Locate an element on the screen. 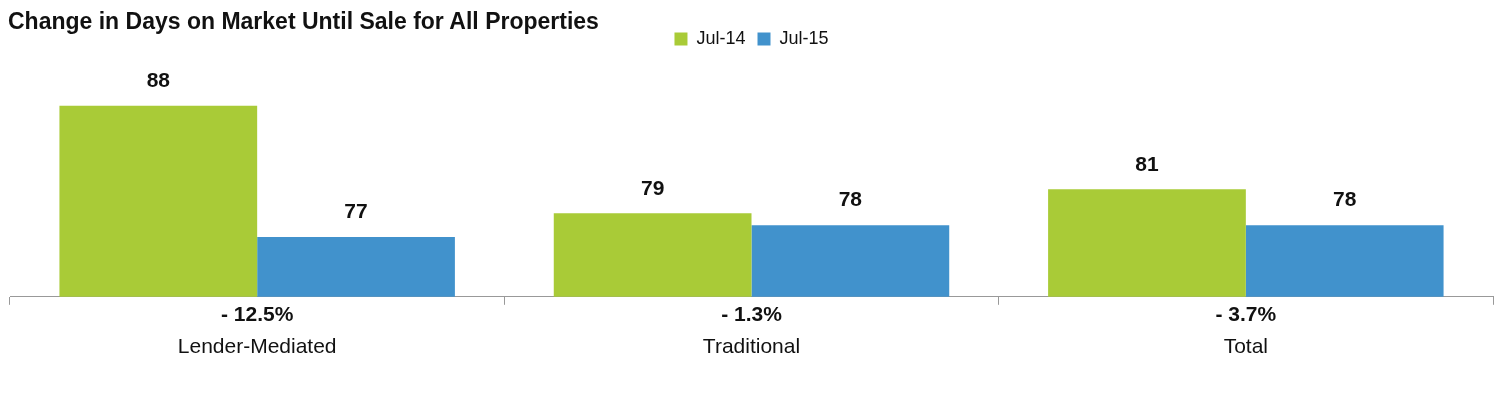 This screenshot has height=406, width=1505. x-tick-label: Lender-Mediated is located at coordinates (257, 346).